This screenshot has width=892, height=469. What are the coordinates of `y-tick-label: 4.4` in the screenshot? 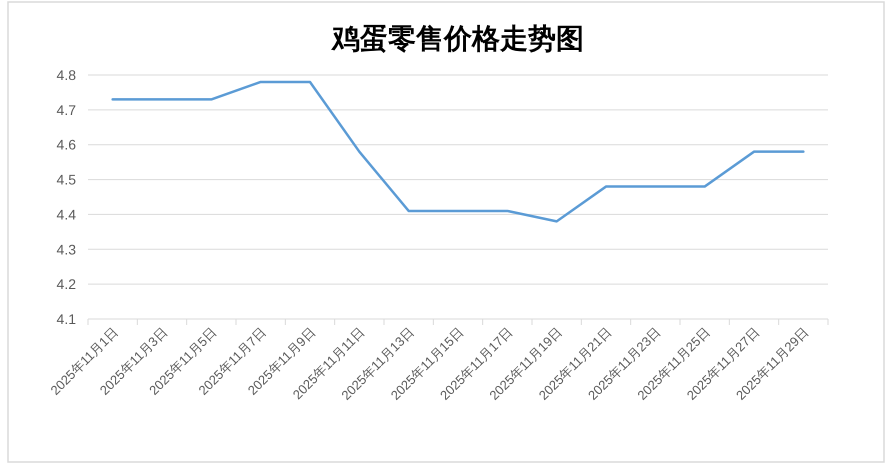 It's located at (66, 214).